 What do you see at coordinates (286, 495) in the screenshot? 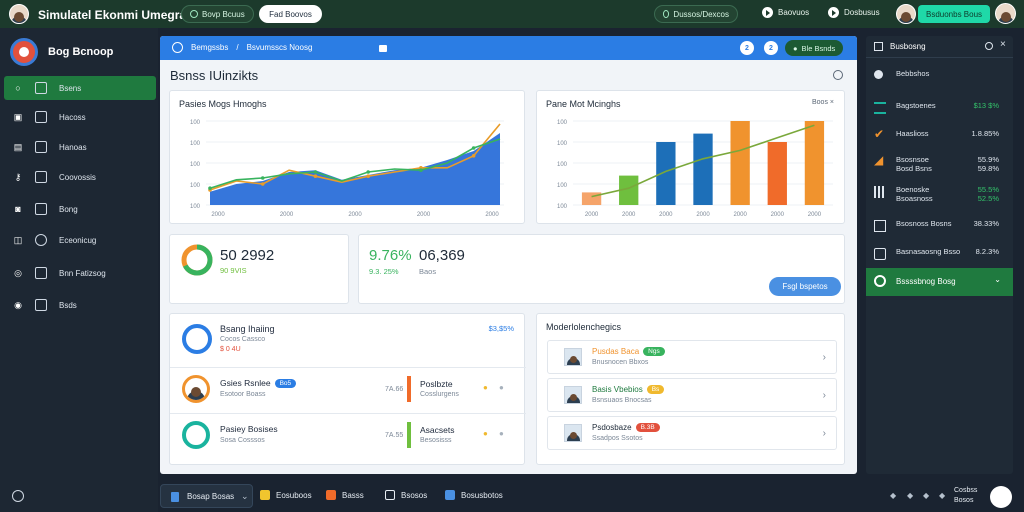
I see `taskbar-item: Eosuboos` at bounding box center [286, 495].